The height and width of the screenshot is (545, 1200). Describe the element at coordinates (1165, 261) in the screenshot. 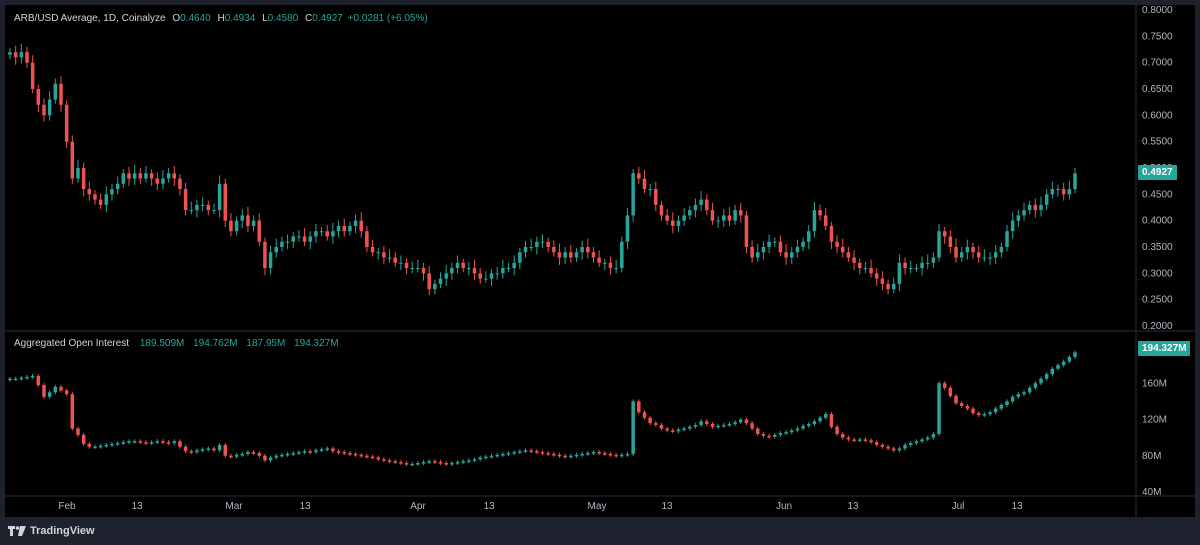

I see `price-axis` at that location.